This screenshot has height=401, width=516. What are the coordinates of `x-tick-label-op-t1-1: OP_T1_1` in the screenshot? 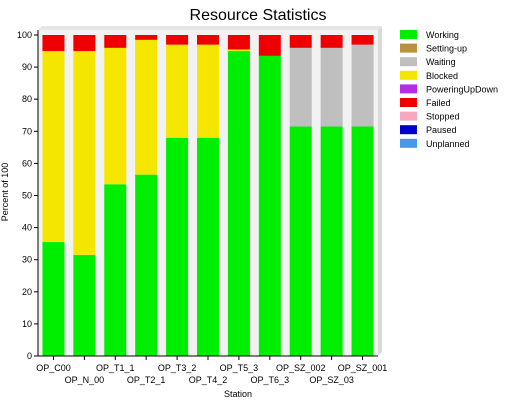 It's located at (115, 368).